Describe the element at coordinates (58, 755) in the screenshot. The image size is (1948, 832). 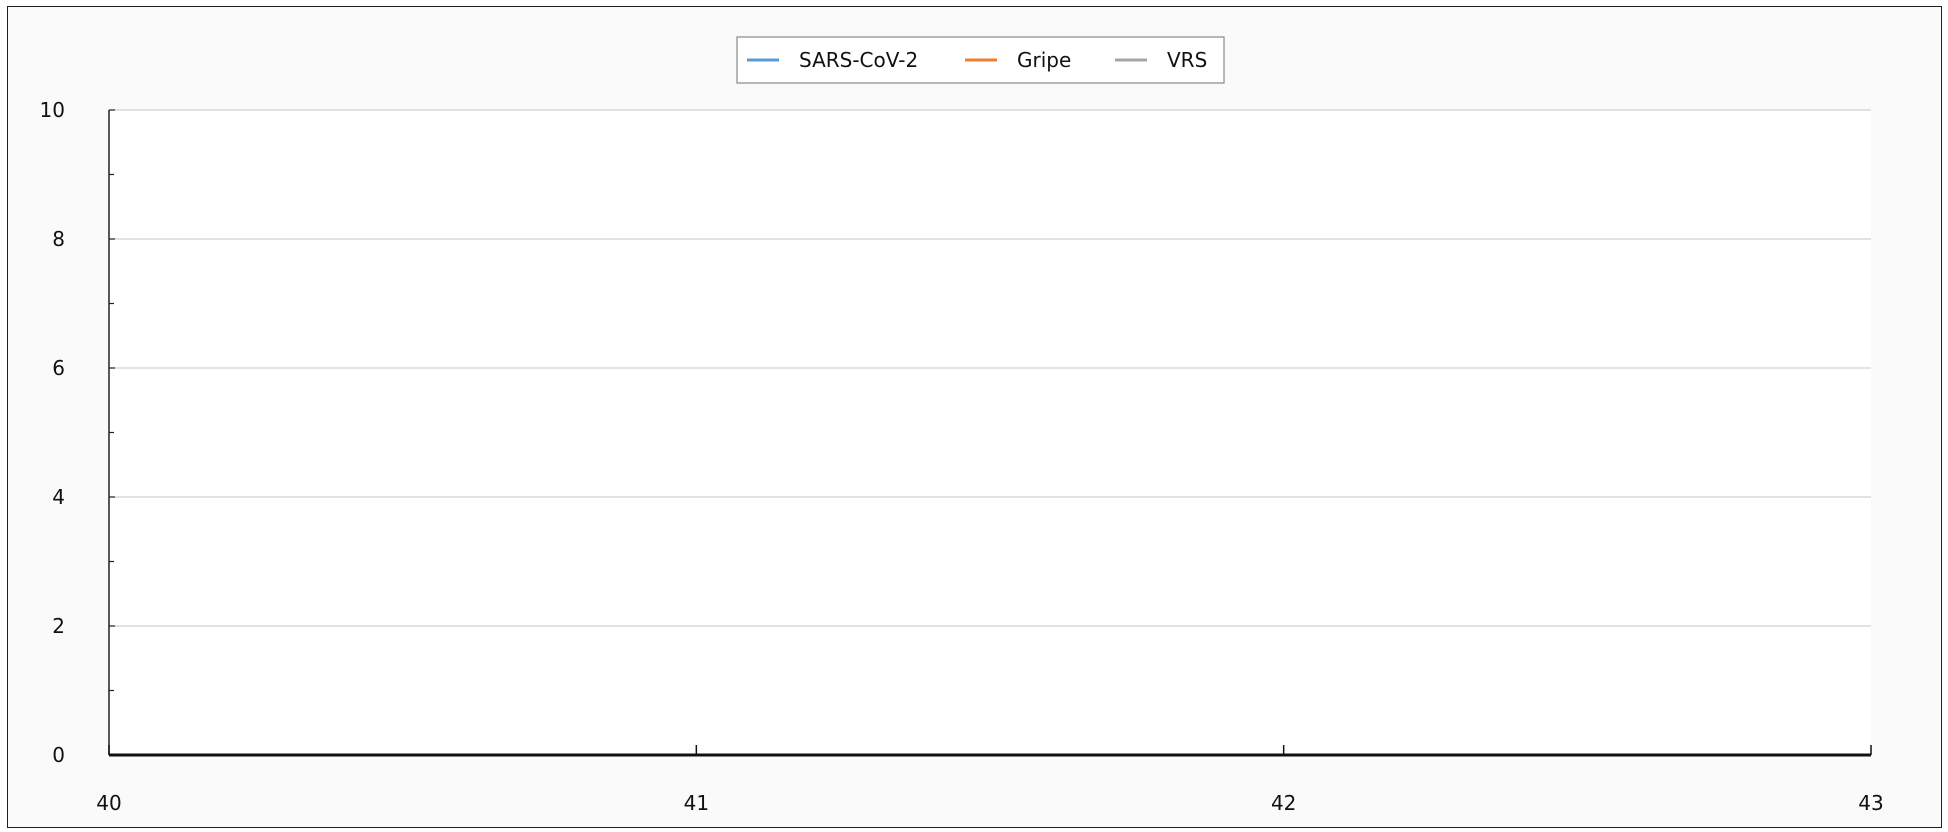
I see `y-tick-label: 0` at that location.